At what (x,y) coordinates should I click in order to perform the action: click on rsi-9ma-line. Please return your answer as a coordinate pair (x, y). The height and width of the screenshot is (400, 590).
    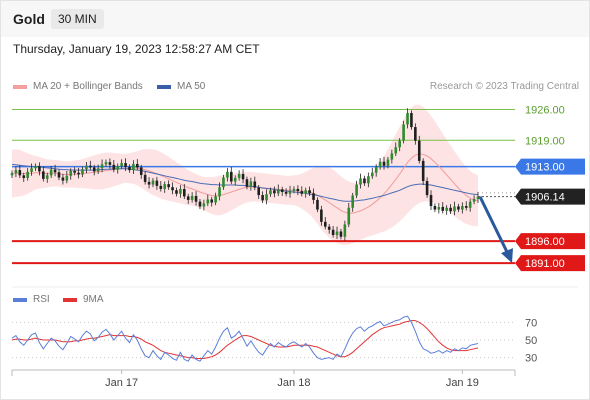
    Looking at the image, I should click on (245, 339).